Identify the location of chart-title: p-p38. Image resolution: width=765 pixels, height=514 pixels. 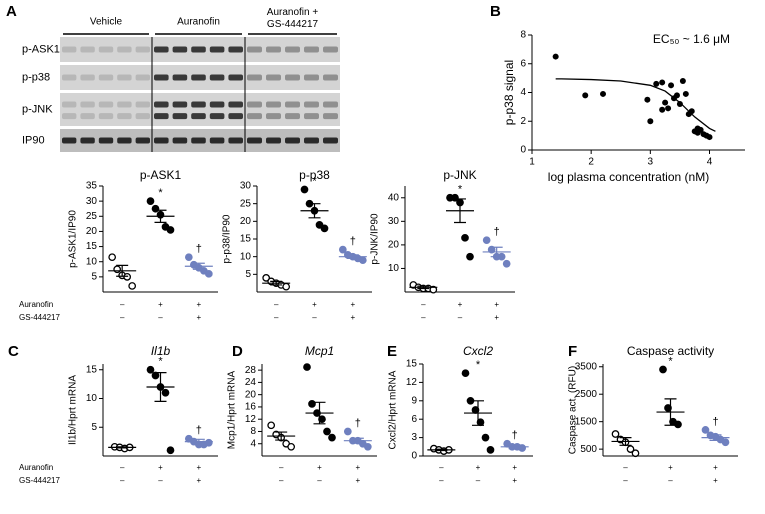
(314, 175).